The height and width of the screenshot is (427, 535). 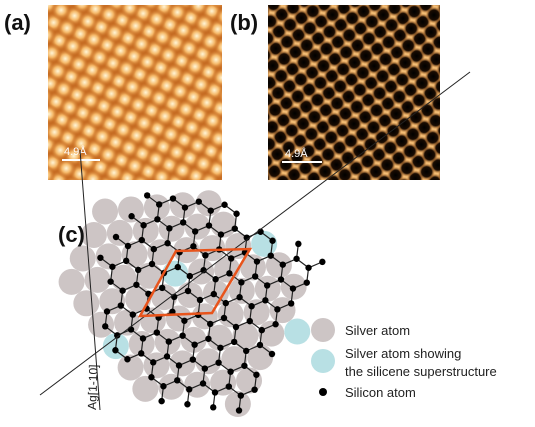 What do you see at coordinates (380, 392) in the screenshot?
I see `legend-text: Silicon atom` at bounding box center [380, 392].